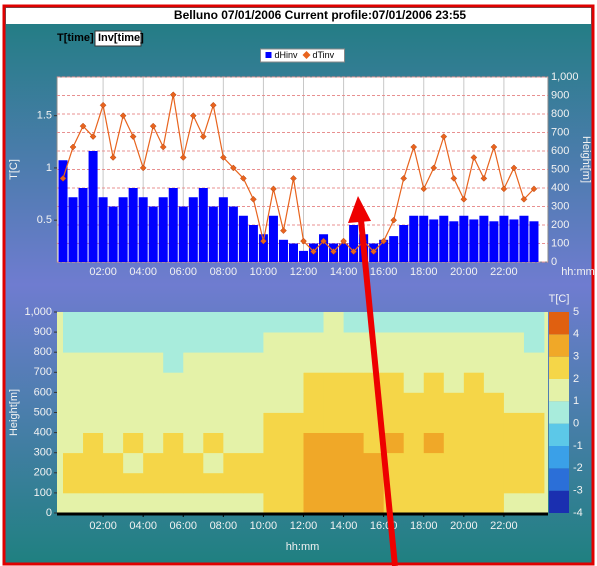  What do you see at coordinates (576, 334) in the screenshot?
I see `colorbar-label: 4` at bounding box center [576, 334].